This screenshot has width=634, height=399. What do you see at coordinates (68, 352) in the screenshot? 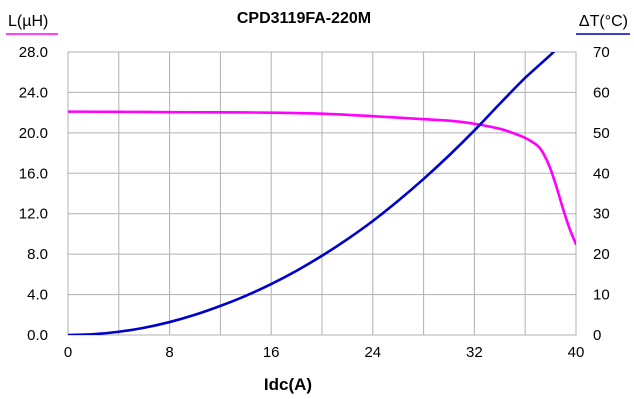
I see `x-tick-label: 0` at bounding box center [68, 352].